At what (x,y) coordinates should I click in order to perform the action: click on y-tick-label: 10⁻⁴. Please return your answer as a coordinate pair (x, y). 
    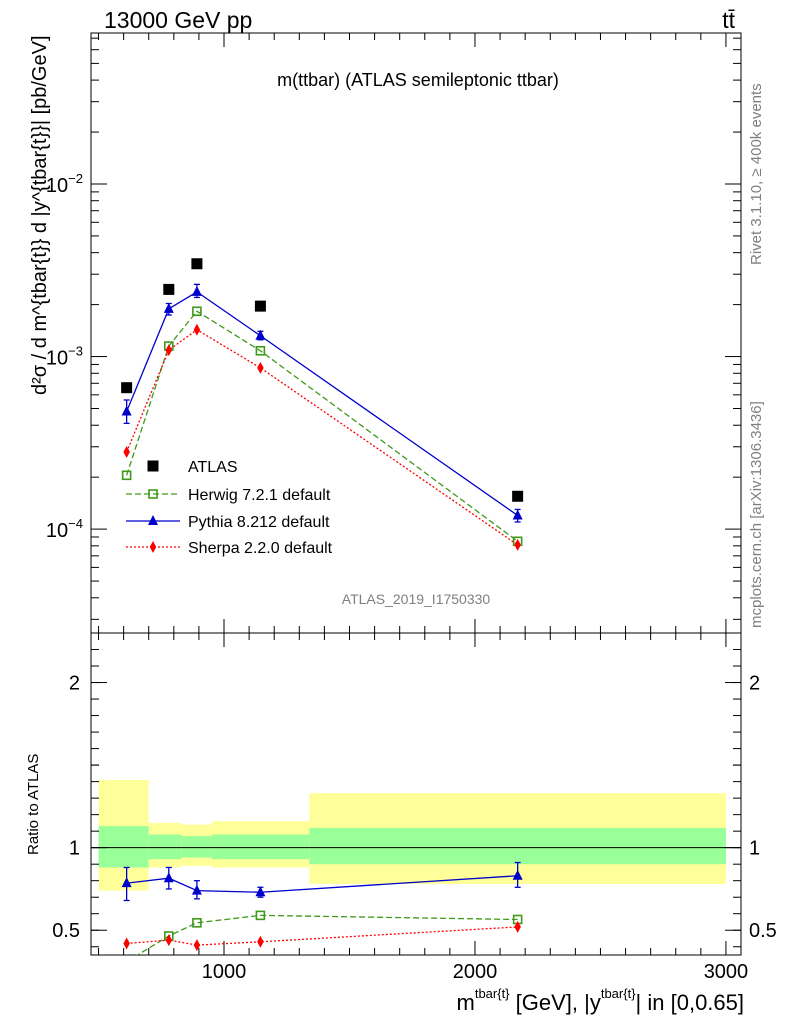
    Looking at the image, I should click on (64, 529).